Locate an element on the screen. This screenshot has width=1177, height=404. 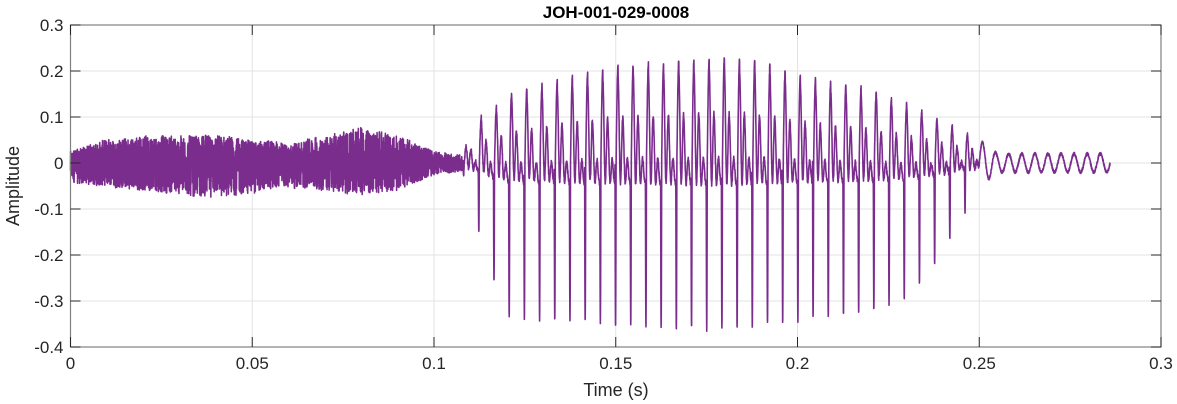
y-tick-label: 0 is located at coordinates (58, 163).